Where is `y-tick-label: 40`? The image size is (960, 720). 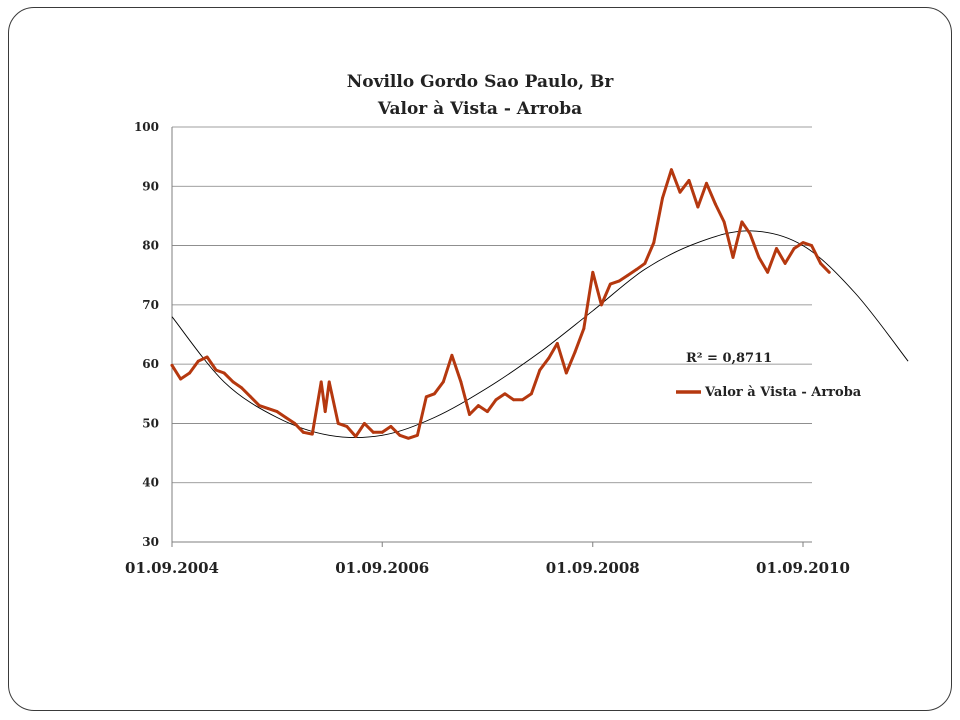 y-tick-label: 40 is located at coordinates (150, 483).